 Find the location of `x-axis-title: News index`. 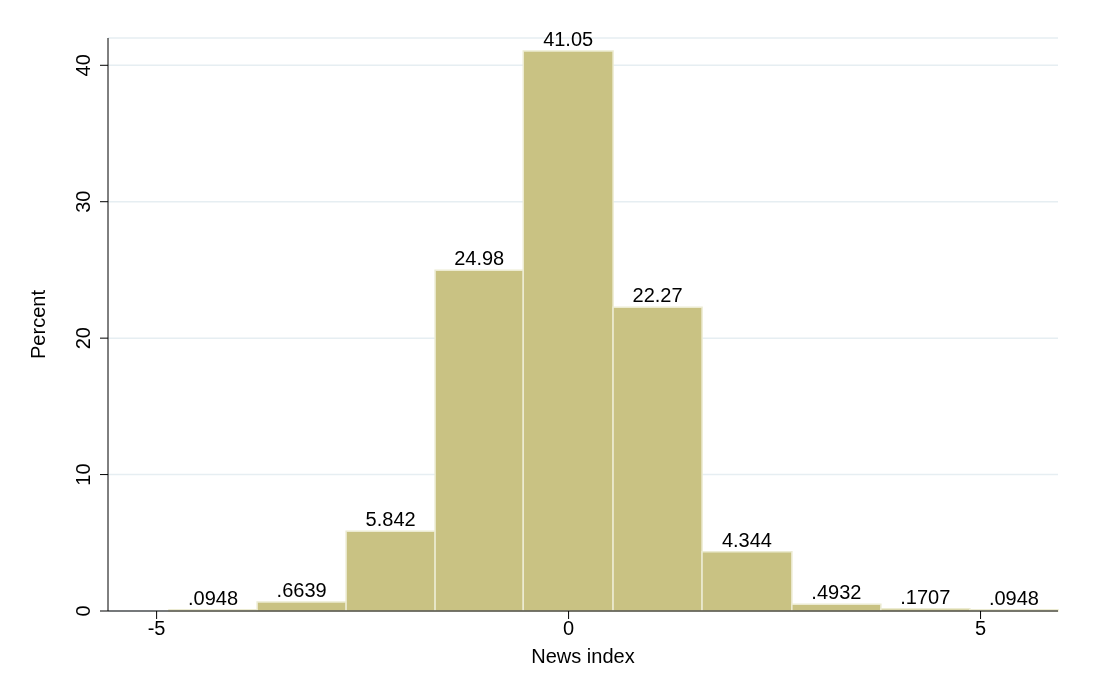

x-axis-title: News index is located at coordinates (583, 656).